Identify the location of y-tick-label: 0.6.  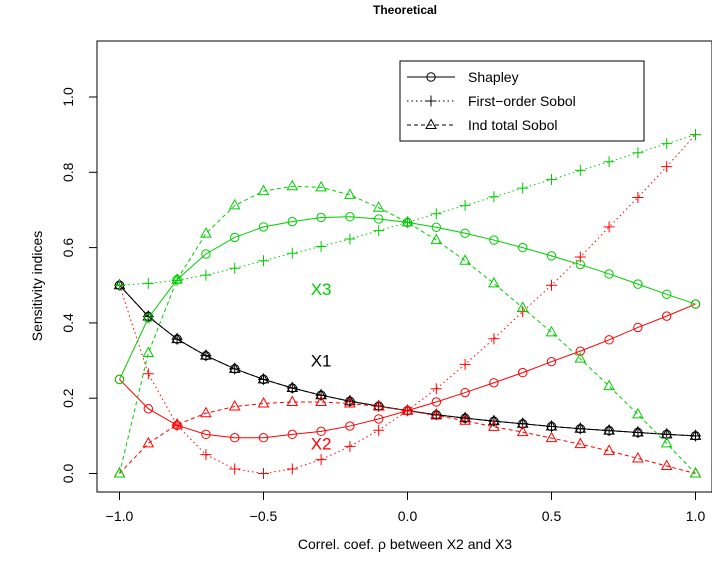
(68, 248).